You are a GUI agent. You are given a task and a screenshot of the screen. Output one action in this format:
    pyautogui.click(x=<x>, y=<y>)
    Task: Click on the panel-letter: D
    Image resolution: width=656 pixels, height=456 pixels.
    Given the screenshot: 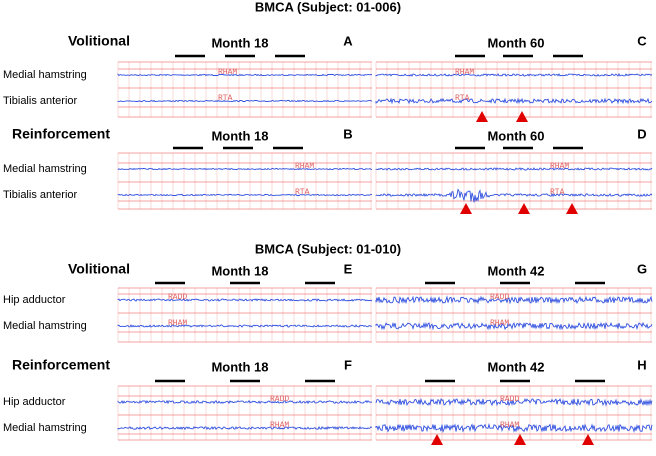 What is the action you would take?
    pyautogui.click(x=641, y=133)
    